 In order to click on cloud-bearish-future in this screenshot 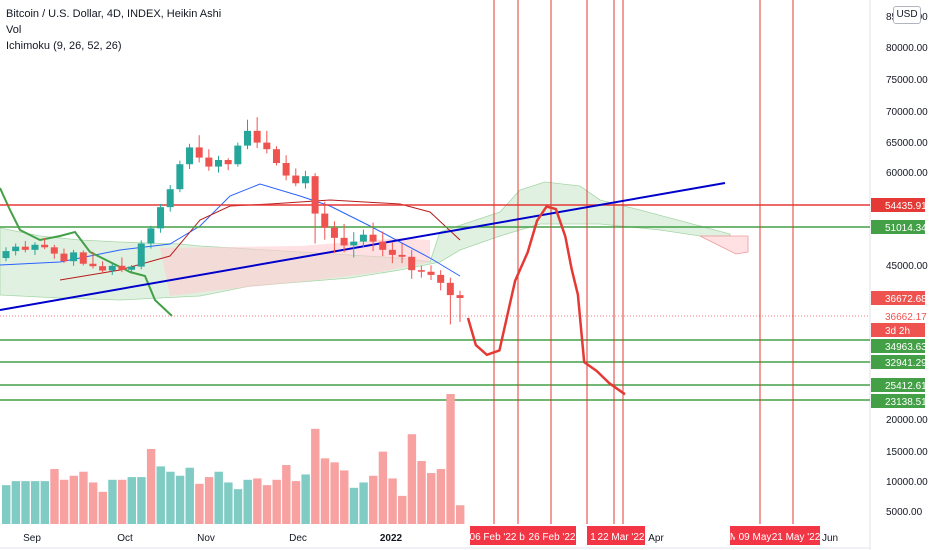, I will do `click(724, 245)`.